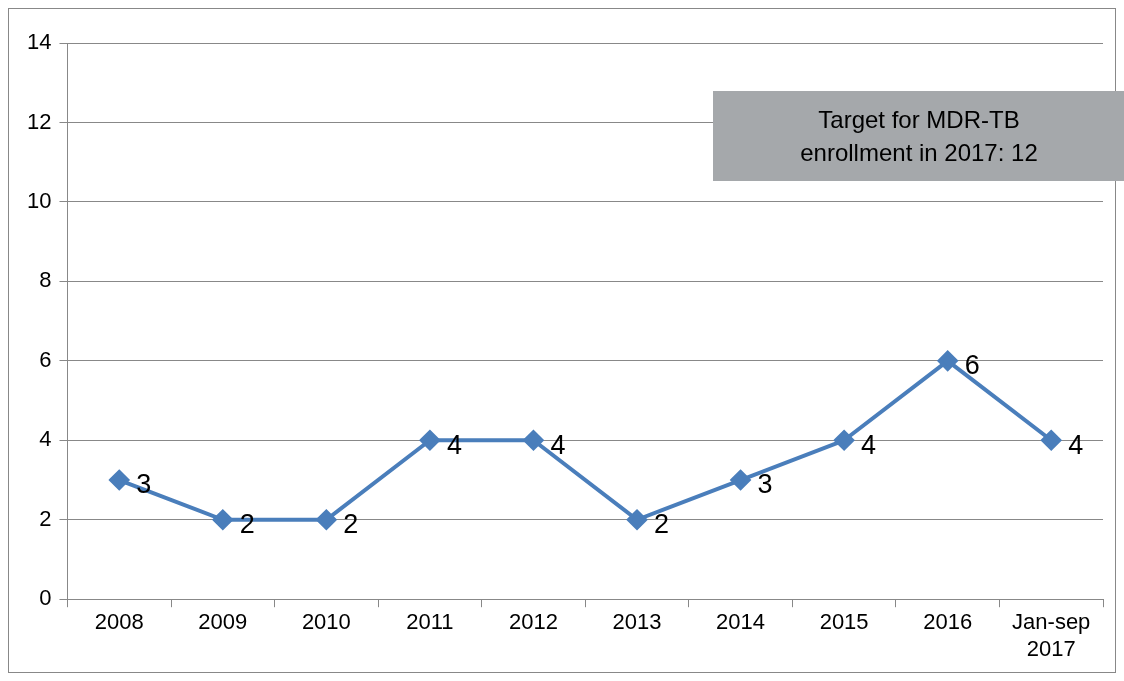 Image resolution: width=1124 pixels, height=681 pixels. What do you see at coordinates (39, 200) in the screenshot?
I see `y-tick-label: 10` at bounding box center [39, 200].